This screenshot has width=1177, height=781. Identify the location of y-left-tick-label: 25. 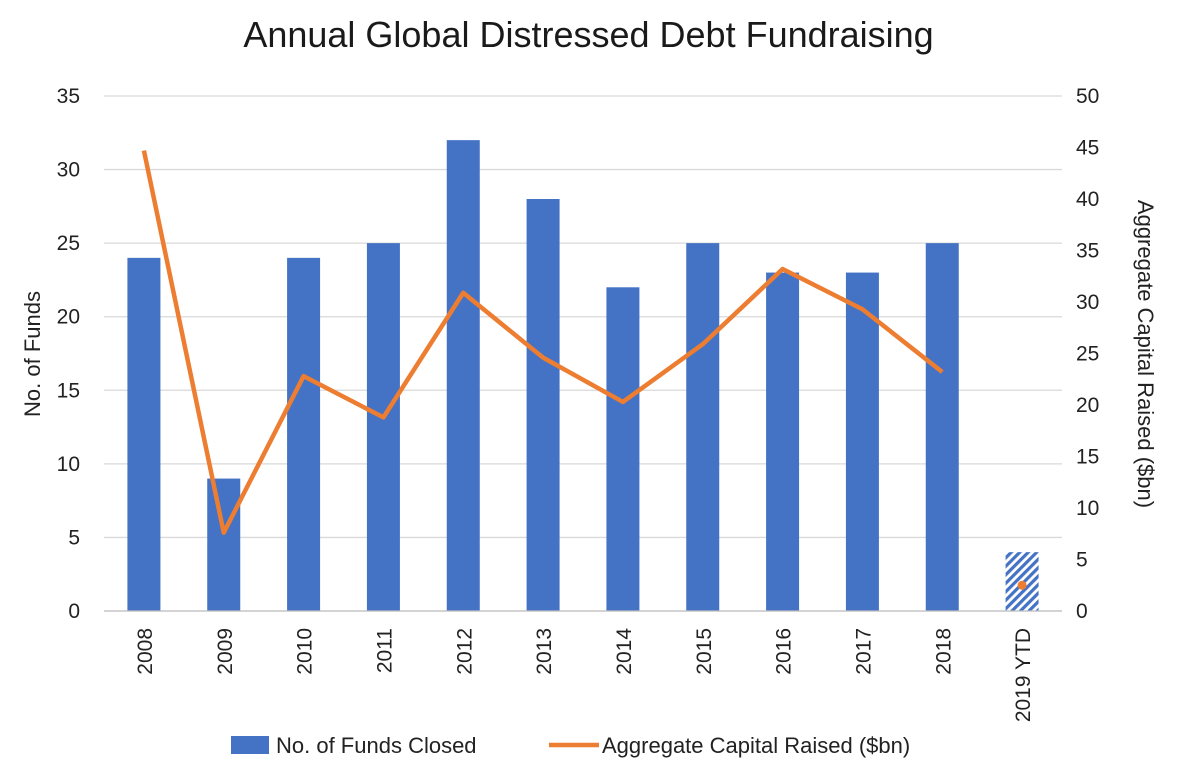
(68, 243).